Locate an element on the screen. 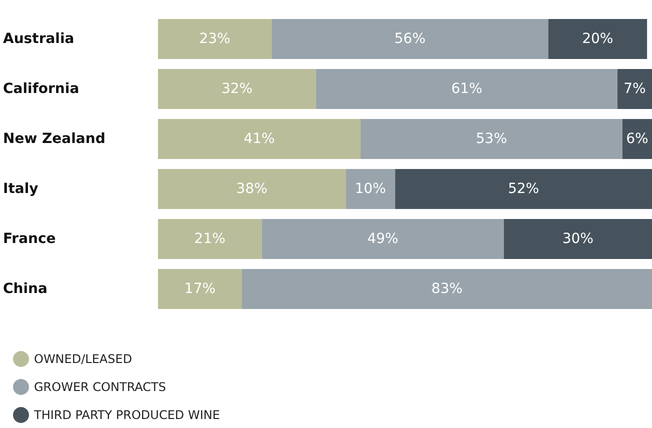  data-label: 41% is located at coordinates (259, 139).